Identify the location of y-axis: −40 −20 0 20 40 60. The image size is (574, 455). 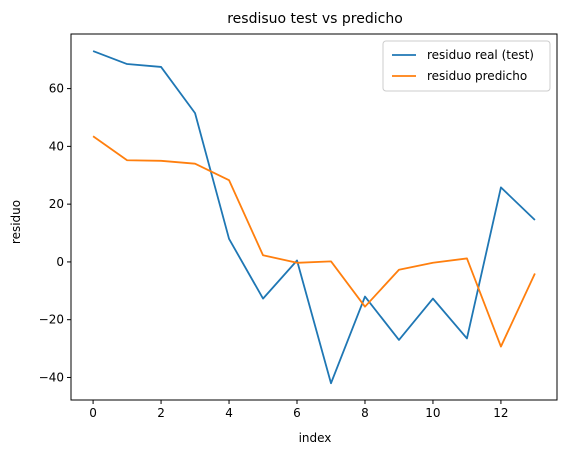
(55, 233).